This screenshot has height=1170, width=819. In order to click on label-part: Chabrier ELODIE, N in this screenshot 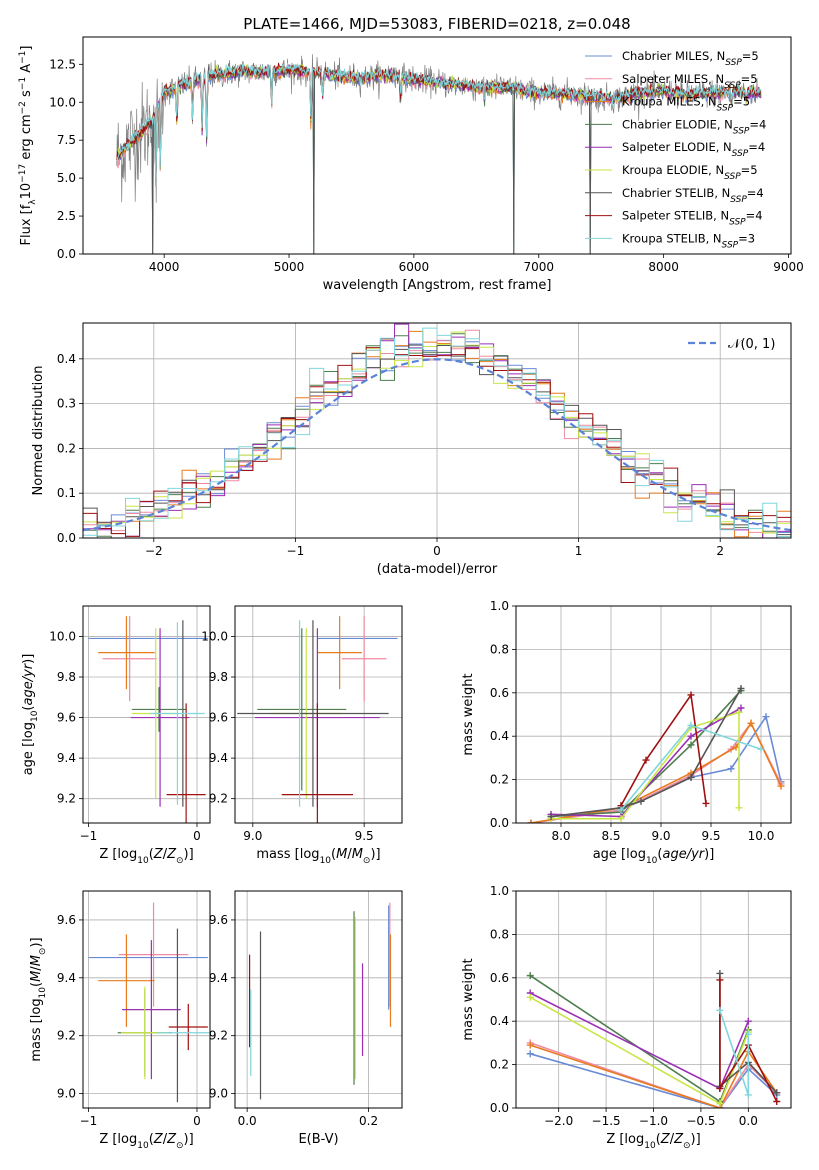, I will do `click(677, 124)`.